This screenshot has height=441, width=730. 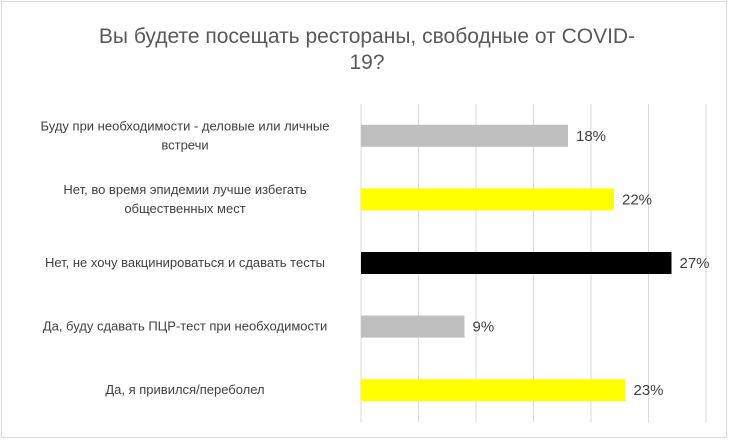 What do you see at coordinates (591, 136) in the screenshot?
I see `data-label: 18%` at bounding box center [591, 136].